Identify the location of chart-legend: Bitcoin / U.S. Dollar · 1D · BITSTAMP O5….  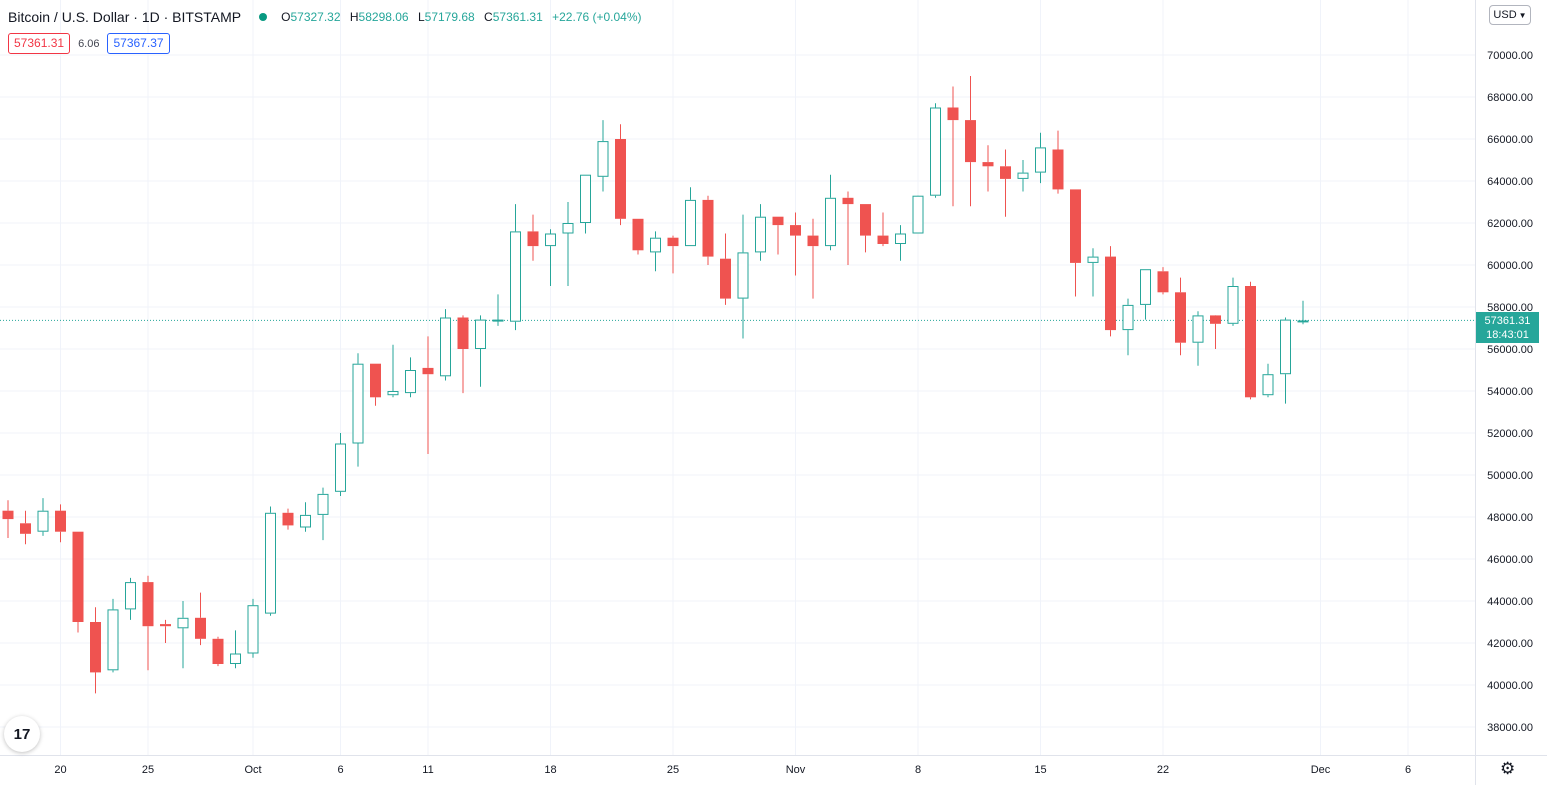
(328, 17).